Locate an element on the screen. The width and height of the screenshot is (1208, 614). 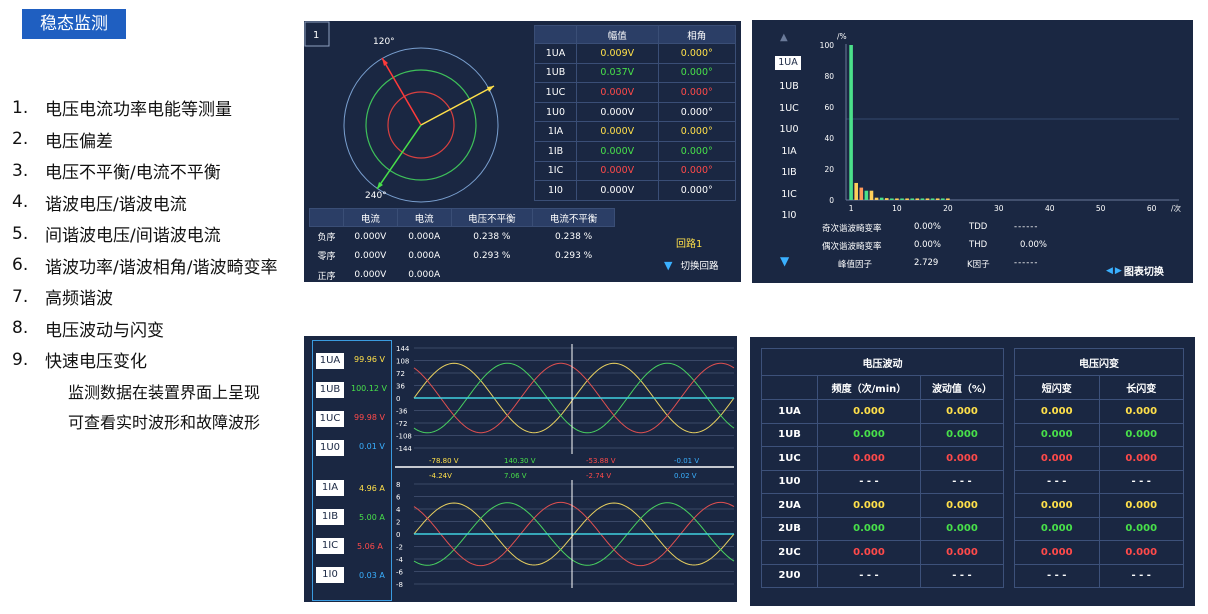
channel-1uc: 1UC is located at coordinates (330, 419).